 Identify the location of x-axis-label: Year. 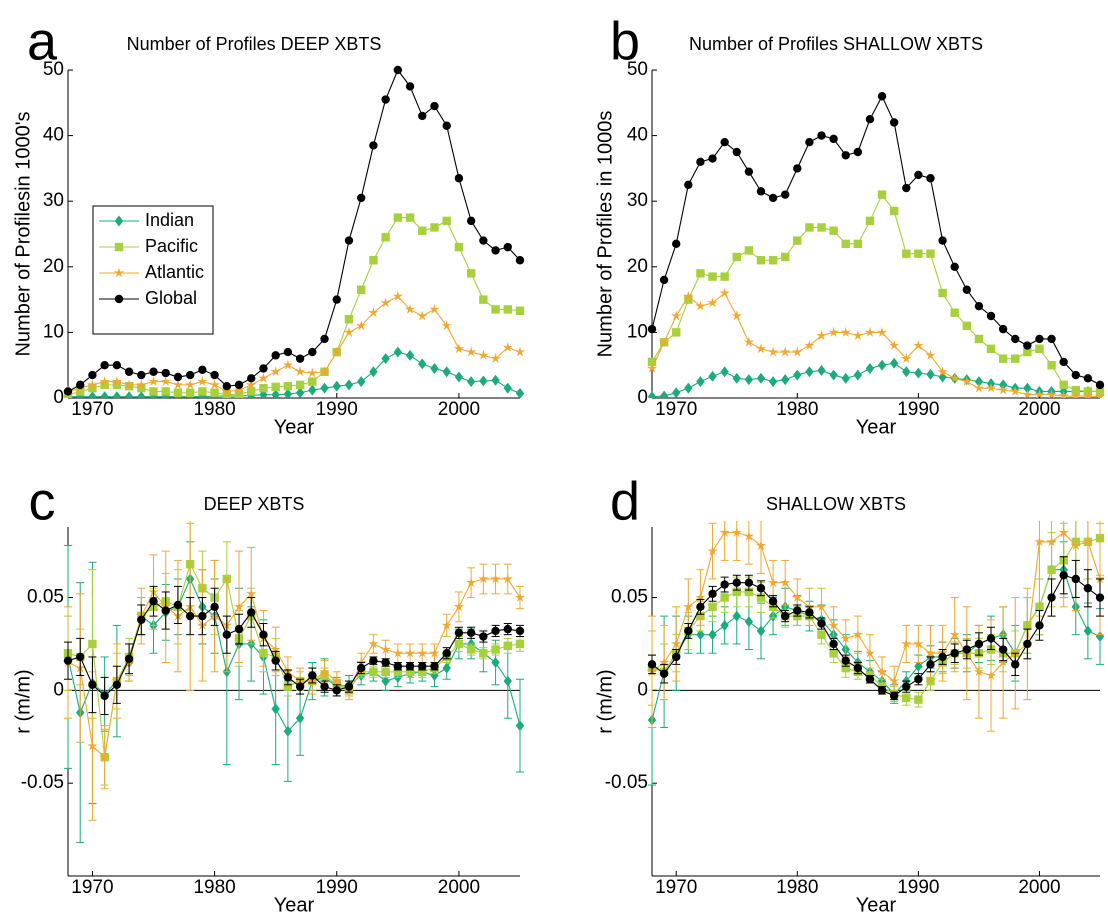
(876, 904).